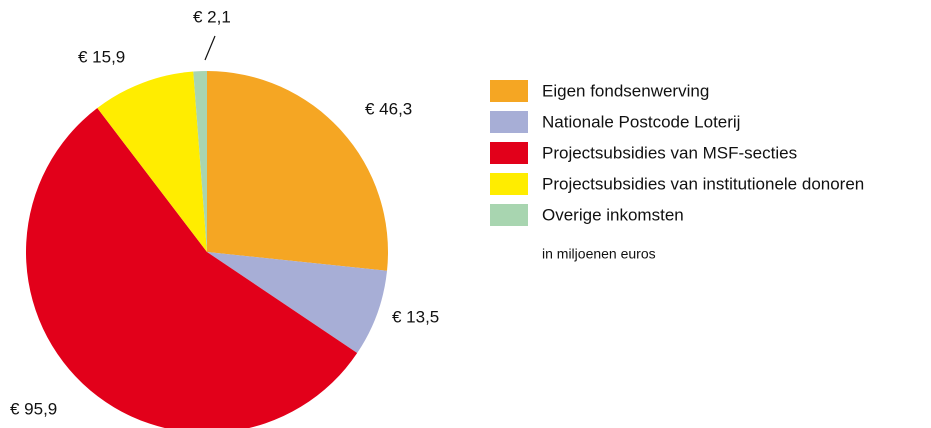  I want to click on legend-label: Overige inkomsten, so click(613, 214).